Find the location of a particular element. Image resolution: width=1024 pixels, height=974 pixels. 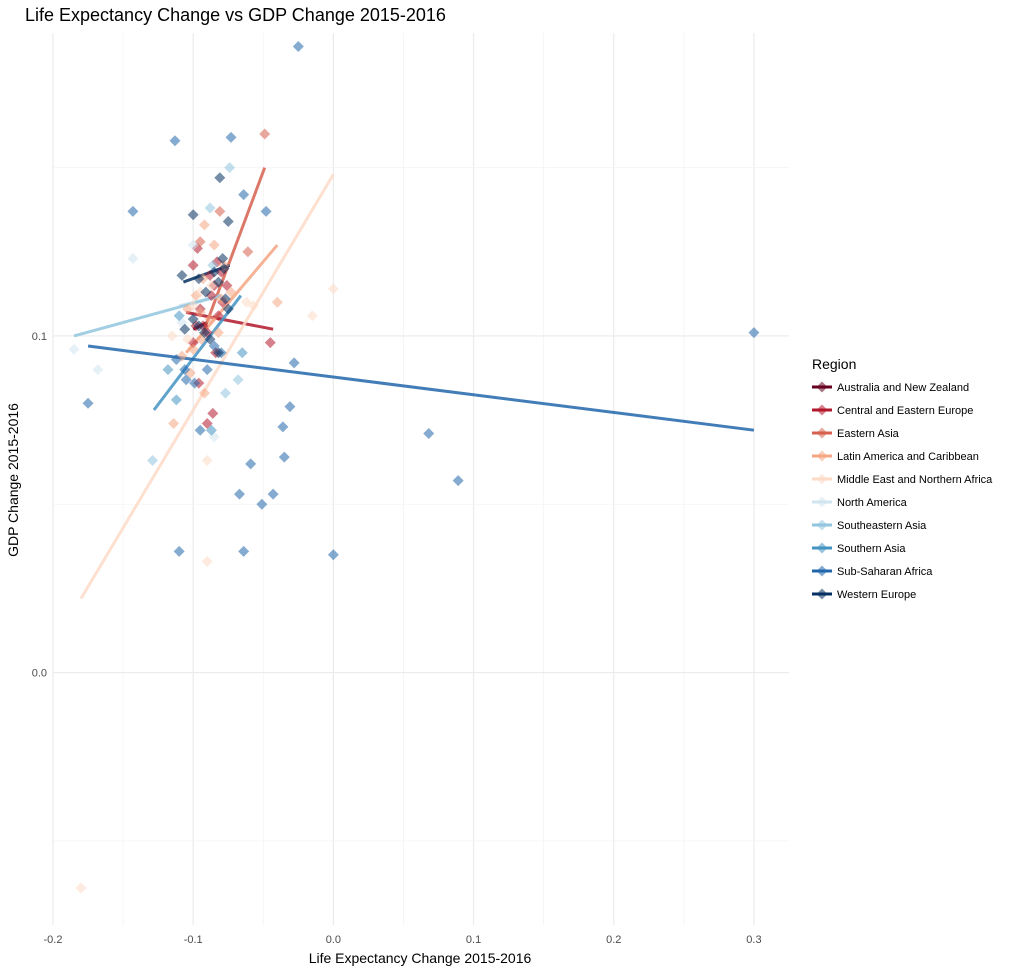

legend-item: Middle East and Northern Africa is located at coordinates (902, 479).